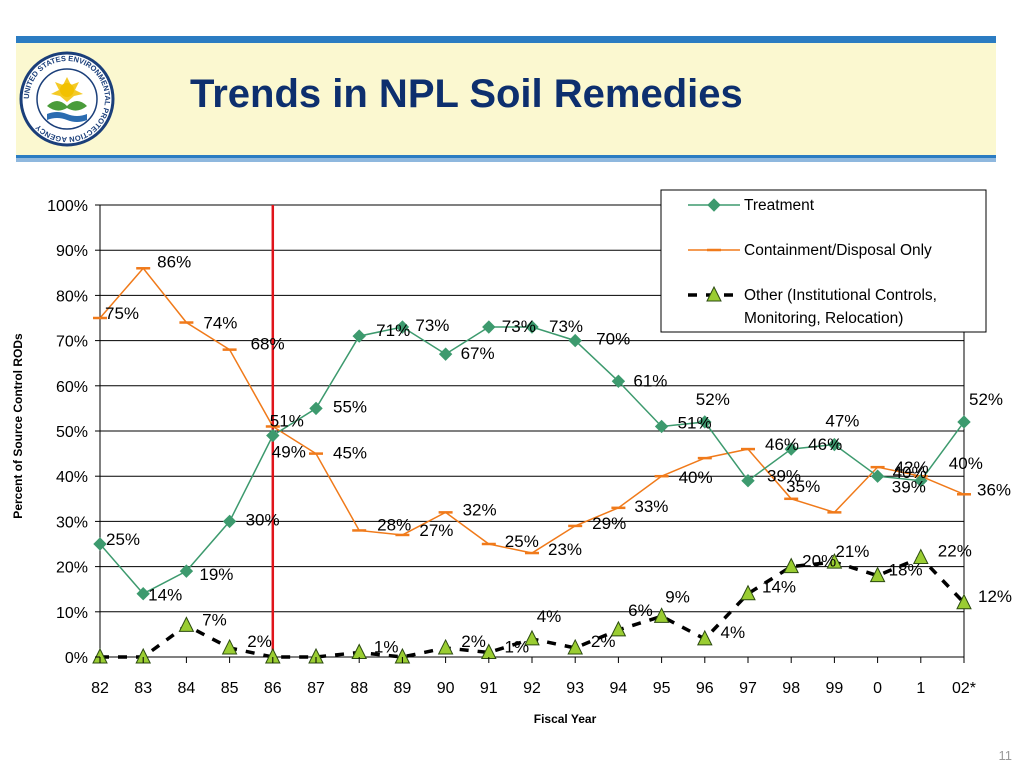 This screenshot has width=1024, height=768. I want to click on containment-data-label: 23%, so click(565, 549).